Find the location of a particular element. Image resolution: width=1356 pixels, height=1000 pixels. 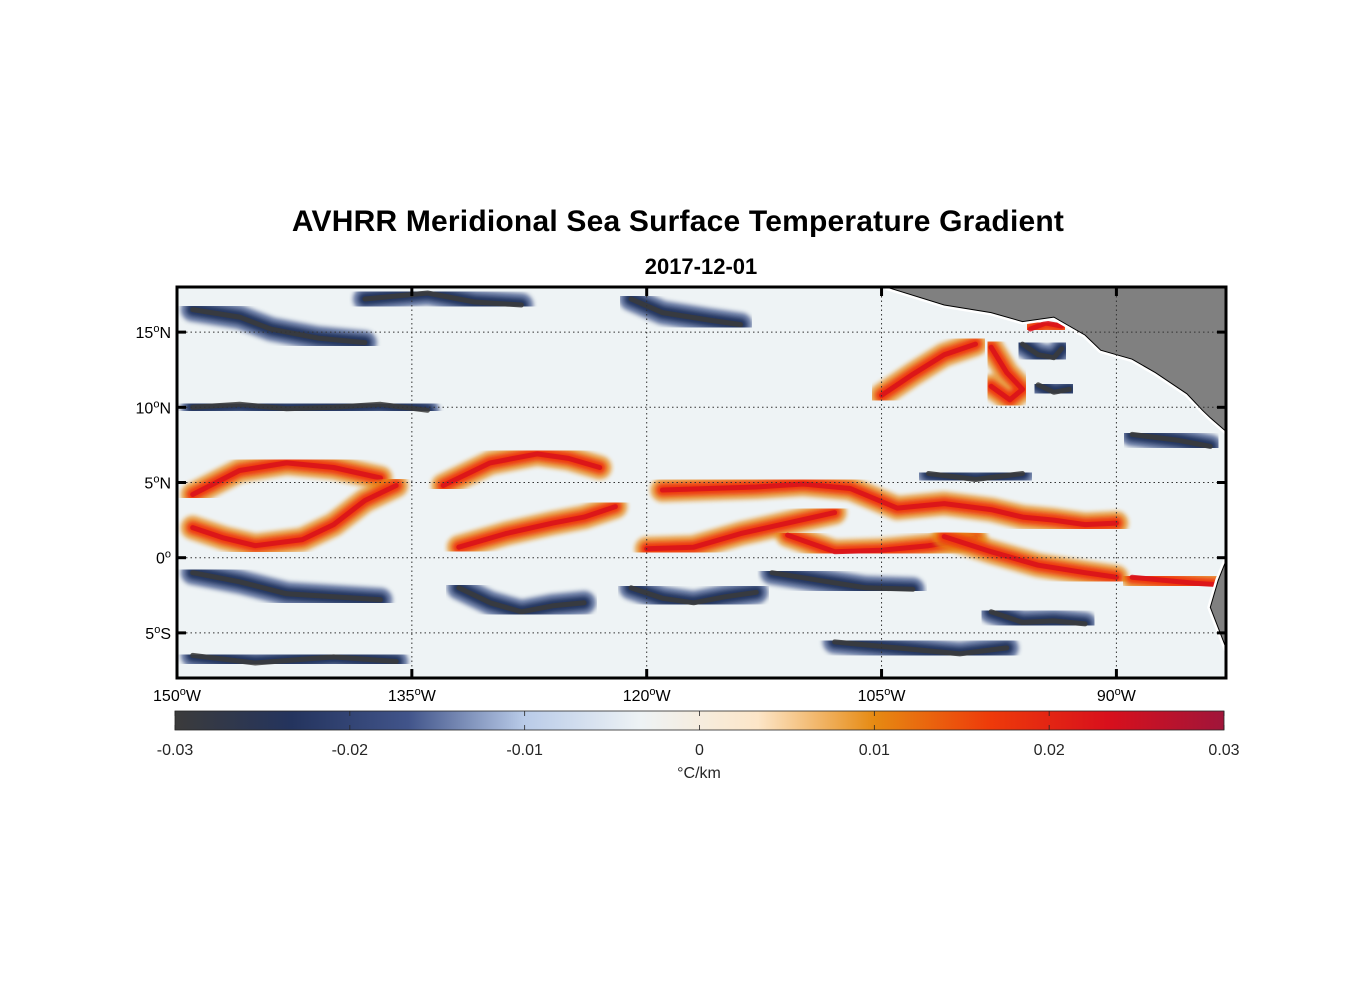

longitude-label: 120oW is located at coordinates (647, 695).